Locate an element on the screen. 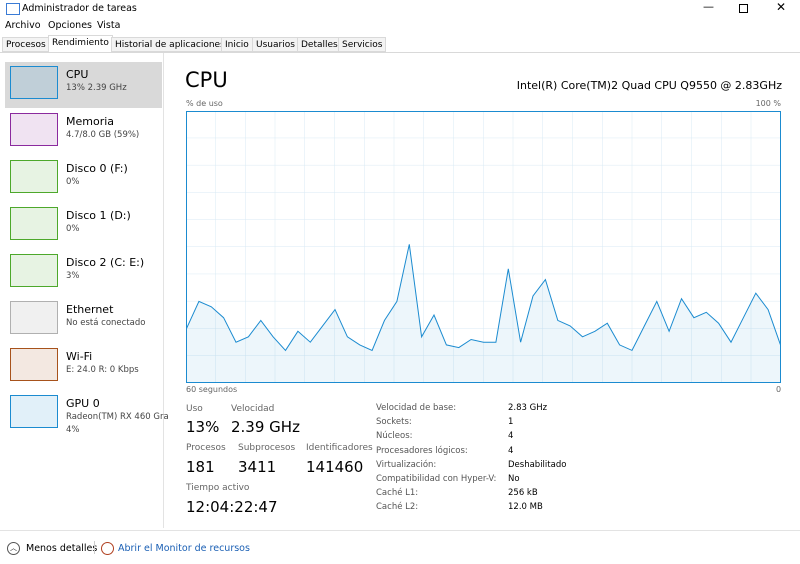 The image size is (800, 564). sidebar-item-name: Disco 1 (D:) is located at coordinates (98, 215).